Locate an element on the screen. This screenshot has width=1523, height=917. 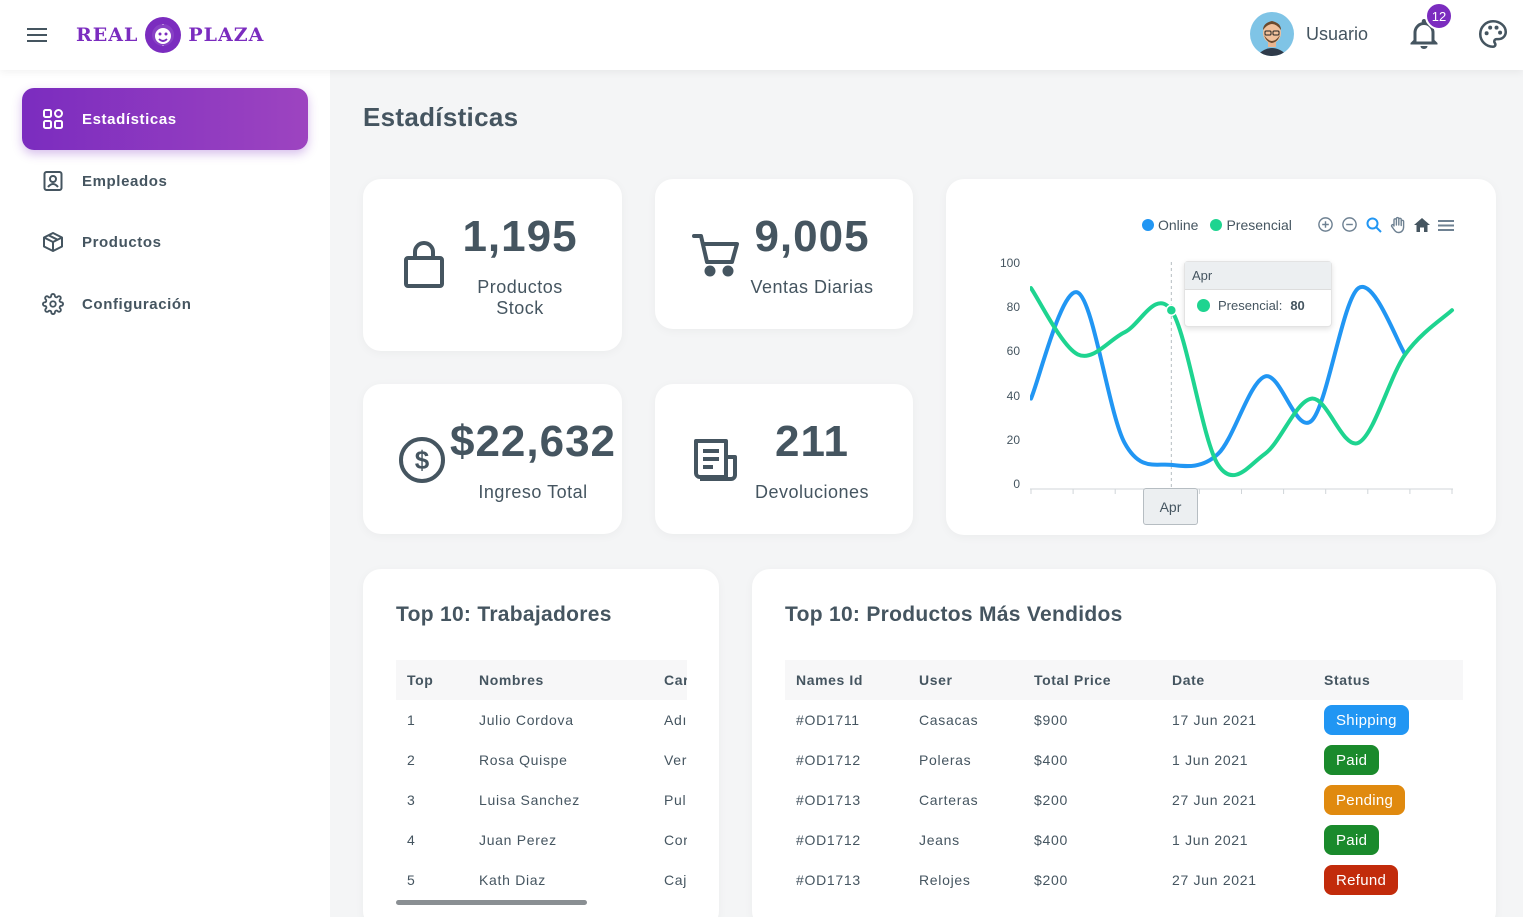
stat-label: Productos is located at coordinates (520, 287).